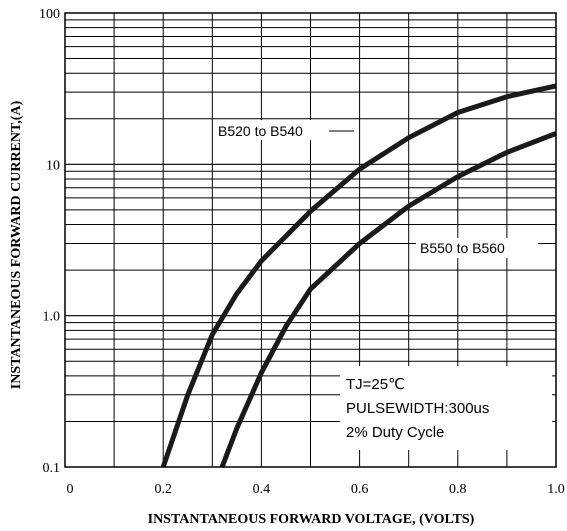 This screenshot has width=567, height=531. Describe the element at coordinates (462, 248) in the screenshot. I see `series-label-b550-b560: B550 to B560` at that location.